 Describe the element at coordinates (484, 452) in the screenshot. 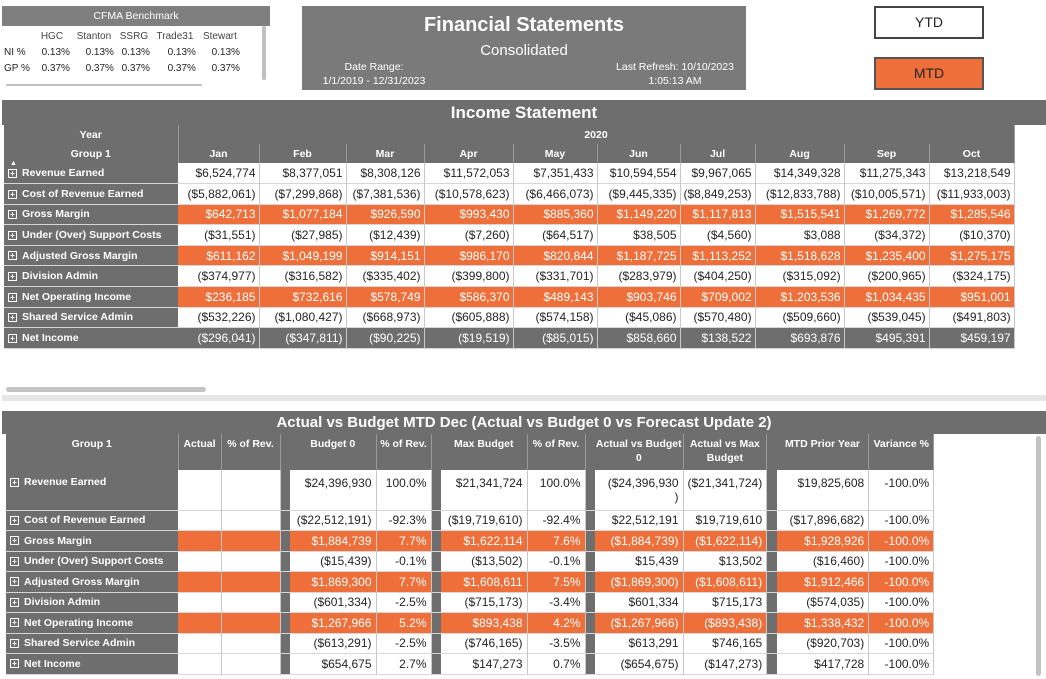

I see `col-max-budget: Max Budget` at that location.